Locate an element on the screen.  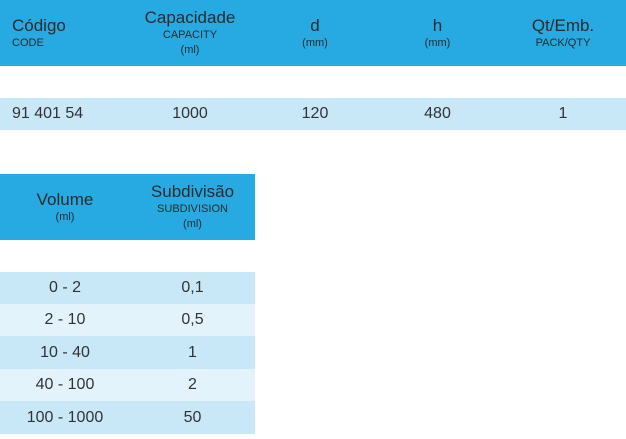
cell-subdivision: 50 is located at coordinates (192, 417).